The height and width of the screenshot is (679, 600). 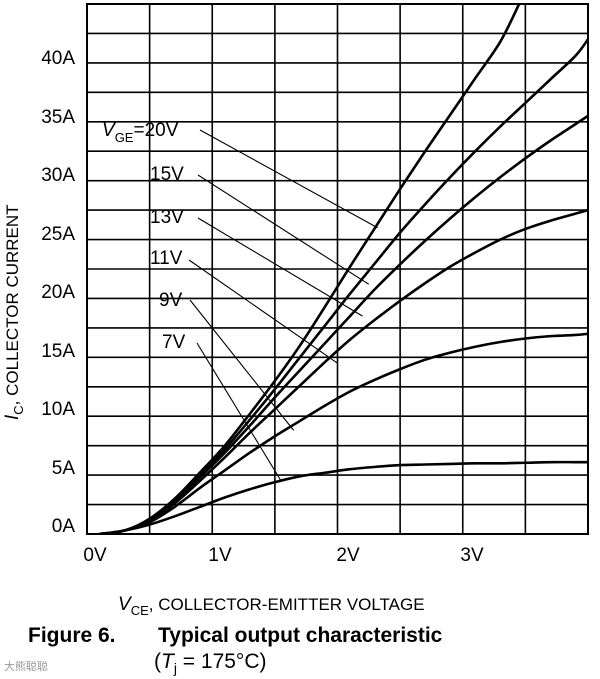 What do you see at coordinates (26, 666) in the screenshot?
I see `watermark-text: 大熊聪聪` at bounding box center [26, 666].